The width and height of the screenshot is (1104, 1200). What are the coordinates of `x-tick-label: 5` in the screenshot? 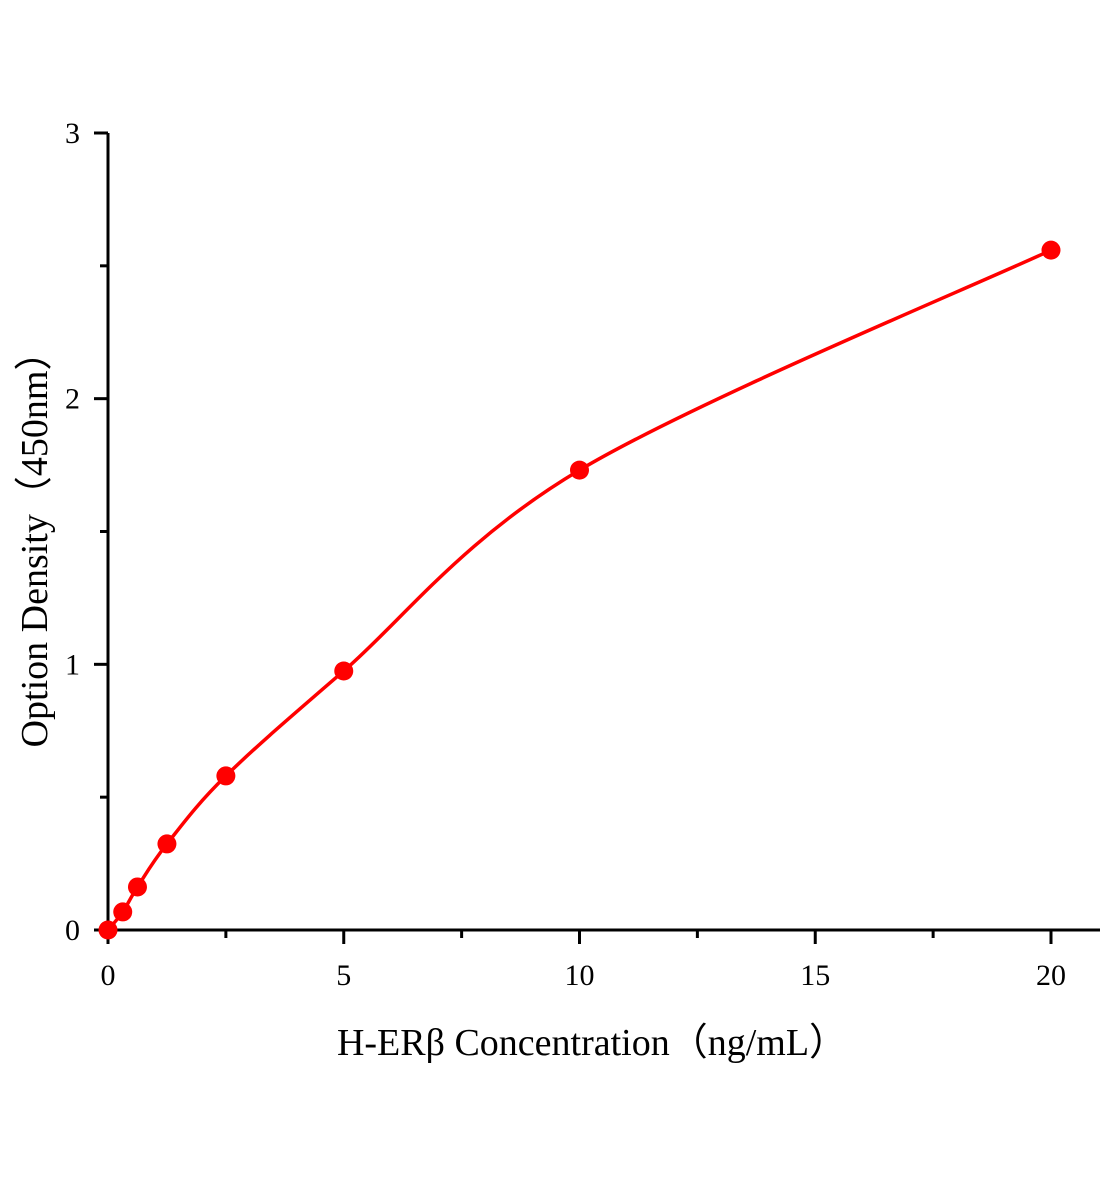 It's located at (343, 975).